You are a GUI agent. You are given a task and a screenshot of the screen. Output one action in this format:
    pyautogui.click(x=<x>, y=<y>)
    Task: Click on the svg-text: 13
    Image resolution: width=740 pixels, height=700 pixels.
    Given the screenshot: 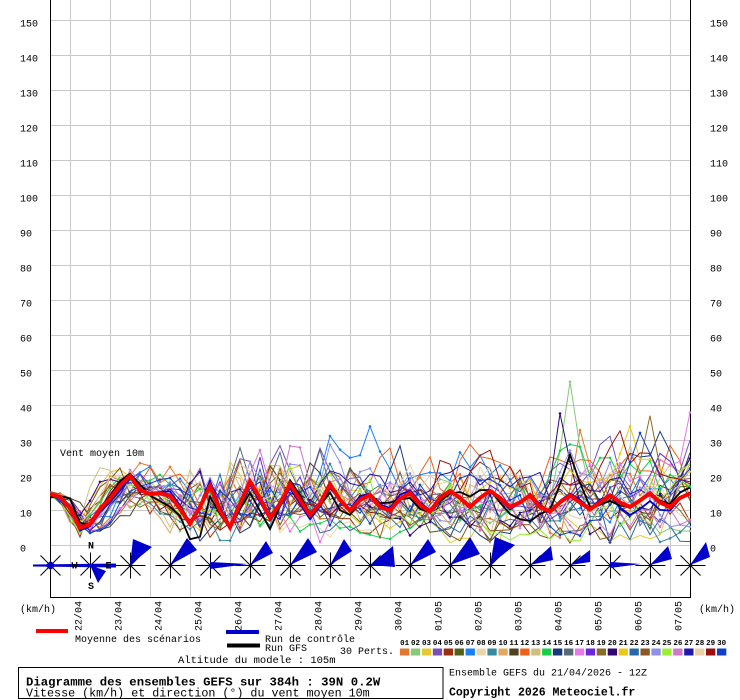 What is the action you would take?
    pyautogui.click(x=536, y=644)
    